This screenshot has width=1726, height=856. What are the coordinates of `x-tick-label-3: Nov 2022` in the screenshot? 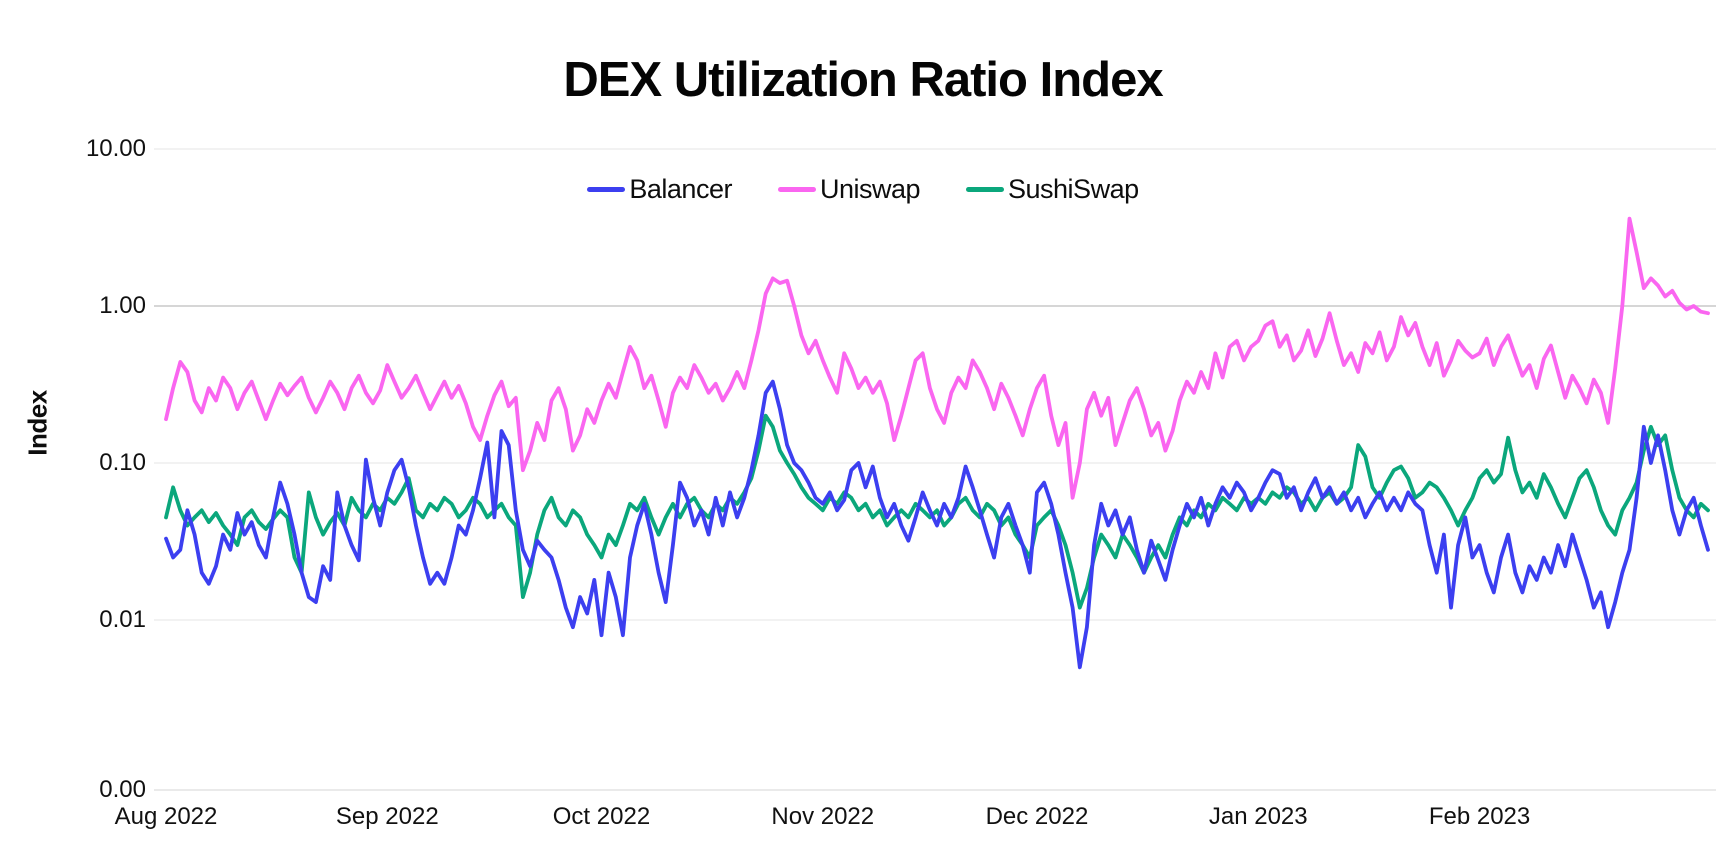 It's located at (823, 816).